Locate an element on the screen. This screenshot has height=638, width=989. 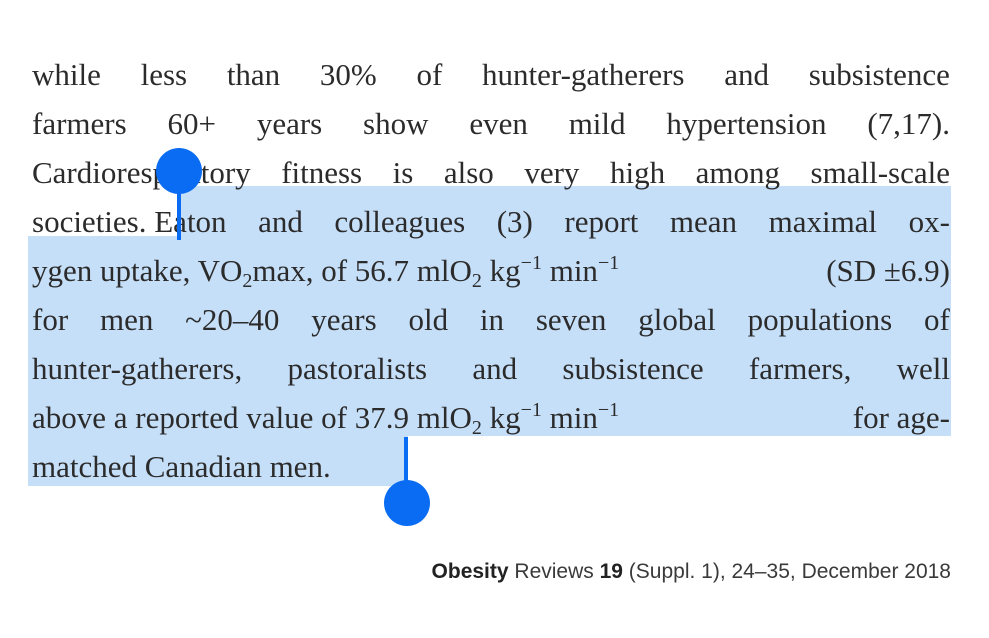
word: maximal is located at coordinates (823, 221).